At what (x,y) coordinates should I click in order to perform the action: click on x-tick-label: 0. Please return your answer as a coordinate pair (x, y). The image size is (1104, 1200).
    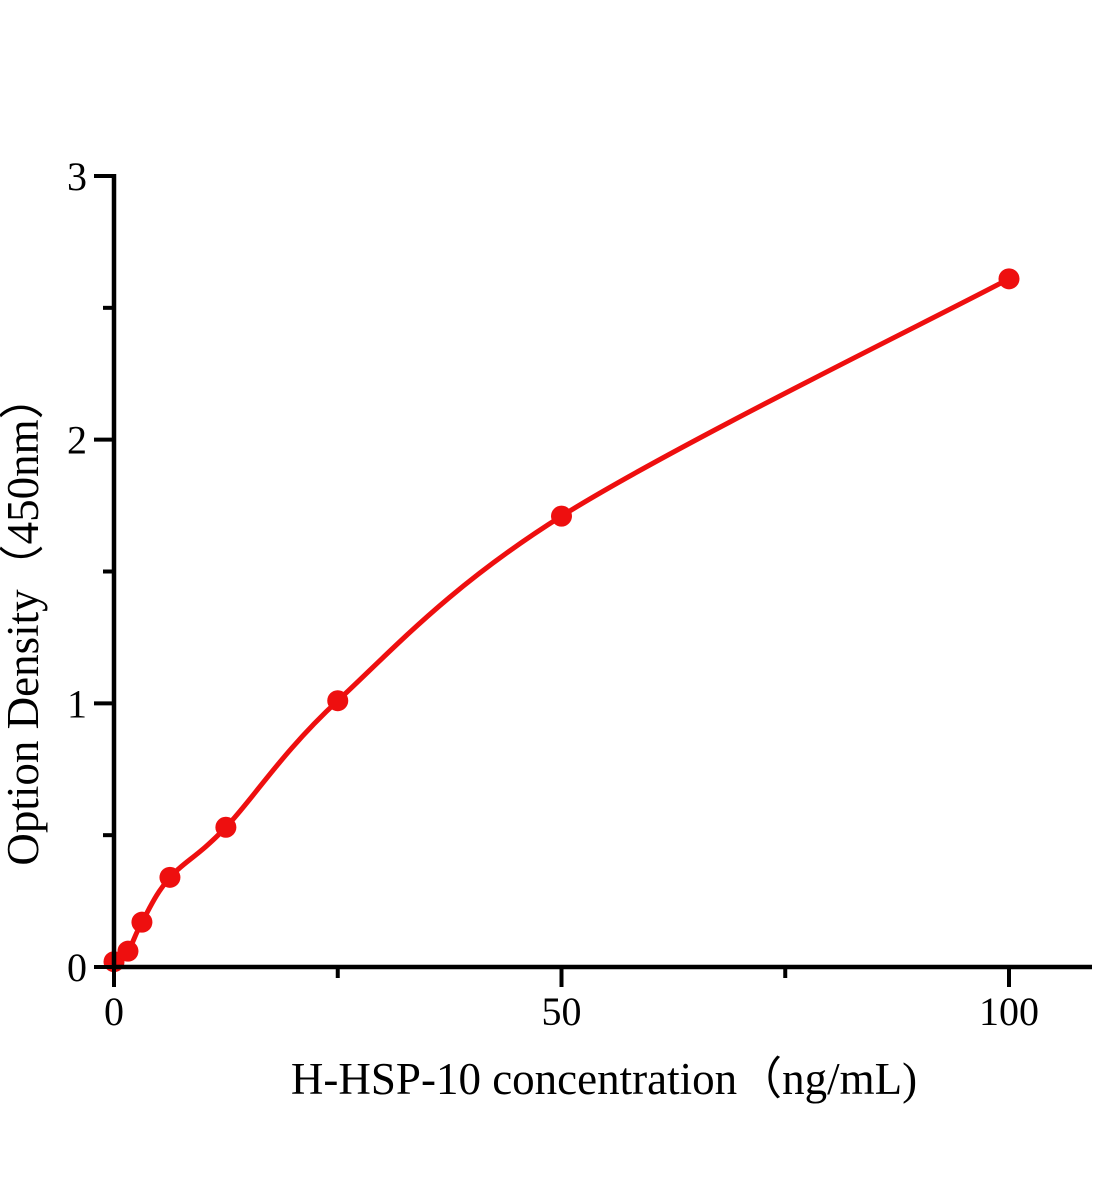
    Looking at the image, I should click on (114, 1011).